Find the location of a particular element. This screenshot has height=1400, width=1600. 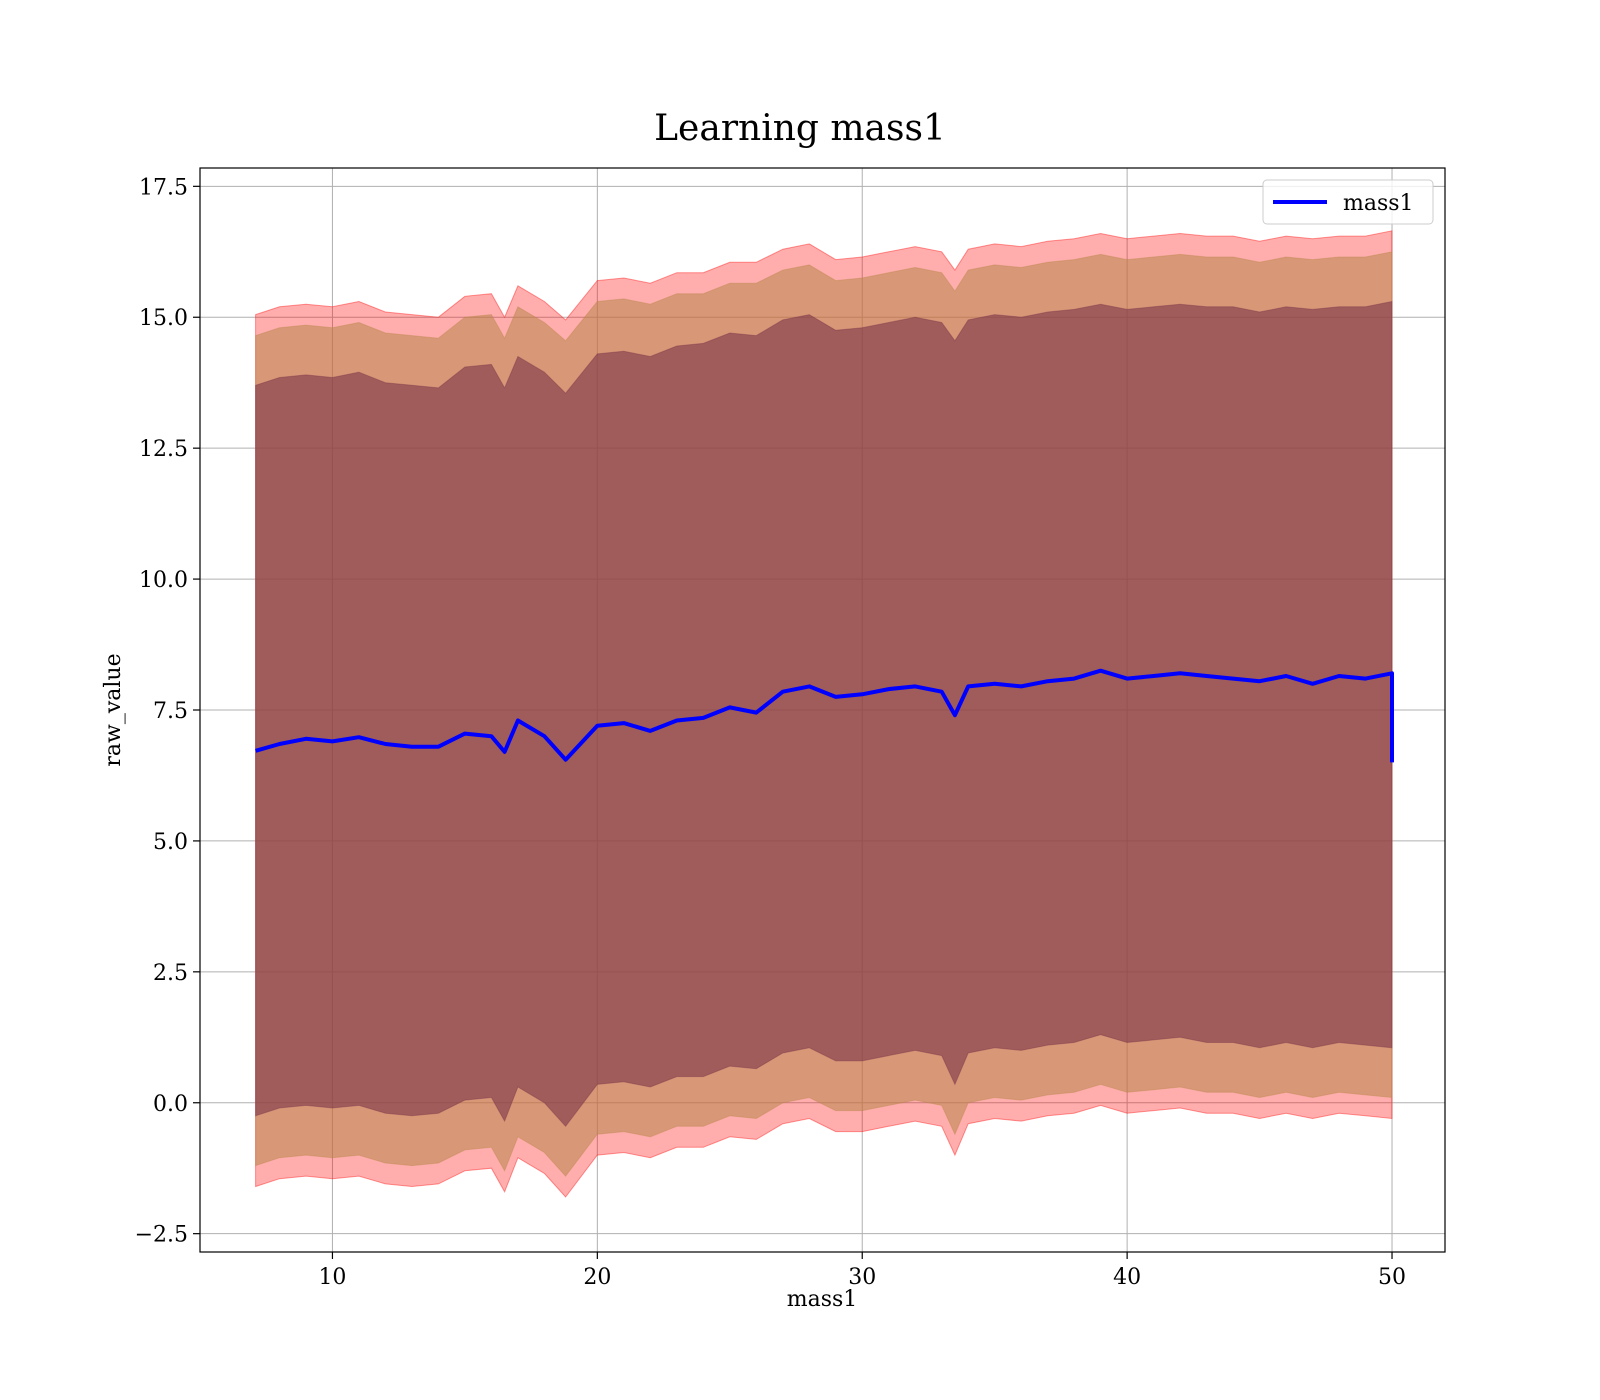

legend-box is located at coordinates (1348, 202).